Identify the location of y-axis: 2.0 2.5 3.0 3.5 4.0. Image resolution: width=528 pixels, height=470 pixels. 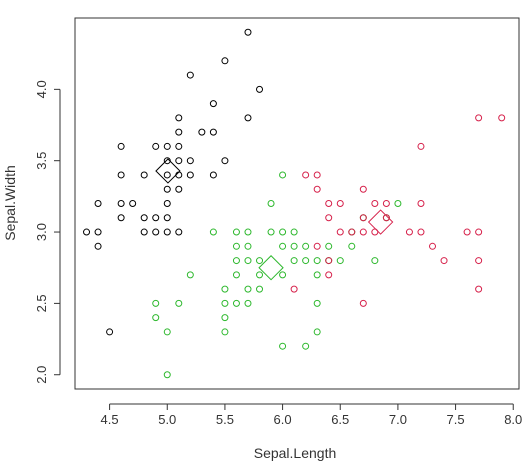
(47, 232).